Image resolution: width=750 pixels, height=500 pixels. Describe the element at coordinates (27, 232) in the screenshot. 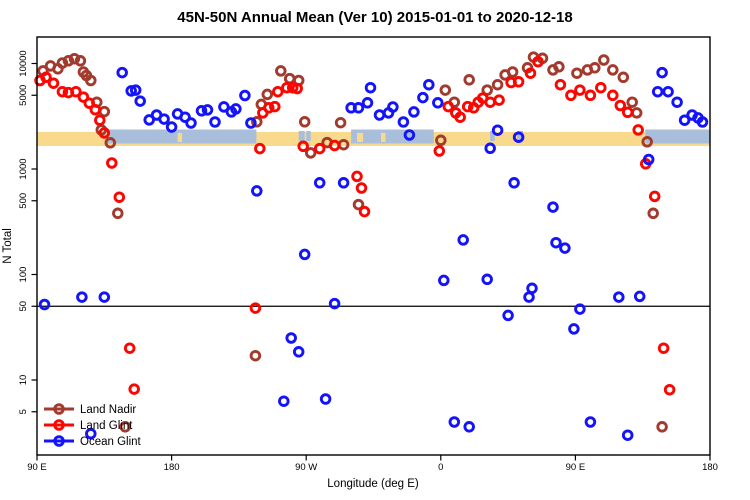

I see `y-axis: 5 10 50 100 500 1000 5000 10000` at that location.